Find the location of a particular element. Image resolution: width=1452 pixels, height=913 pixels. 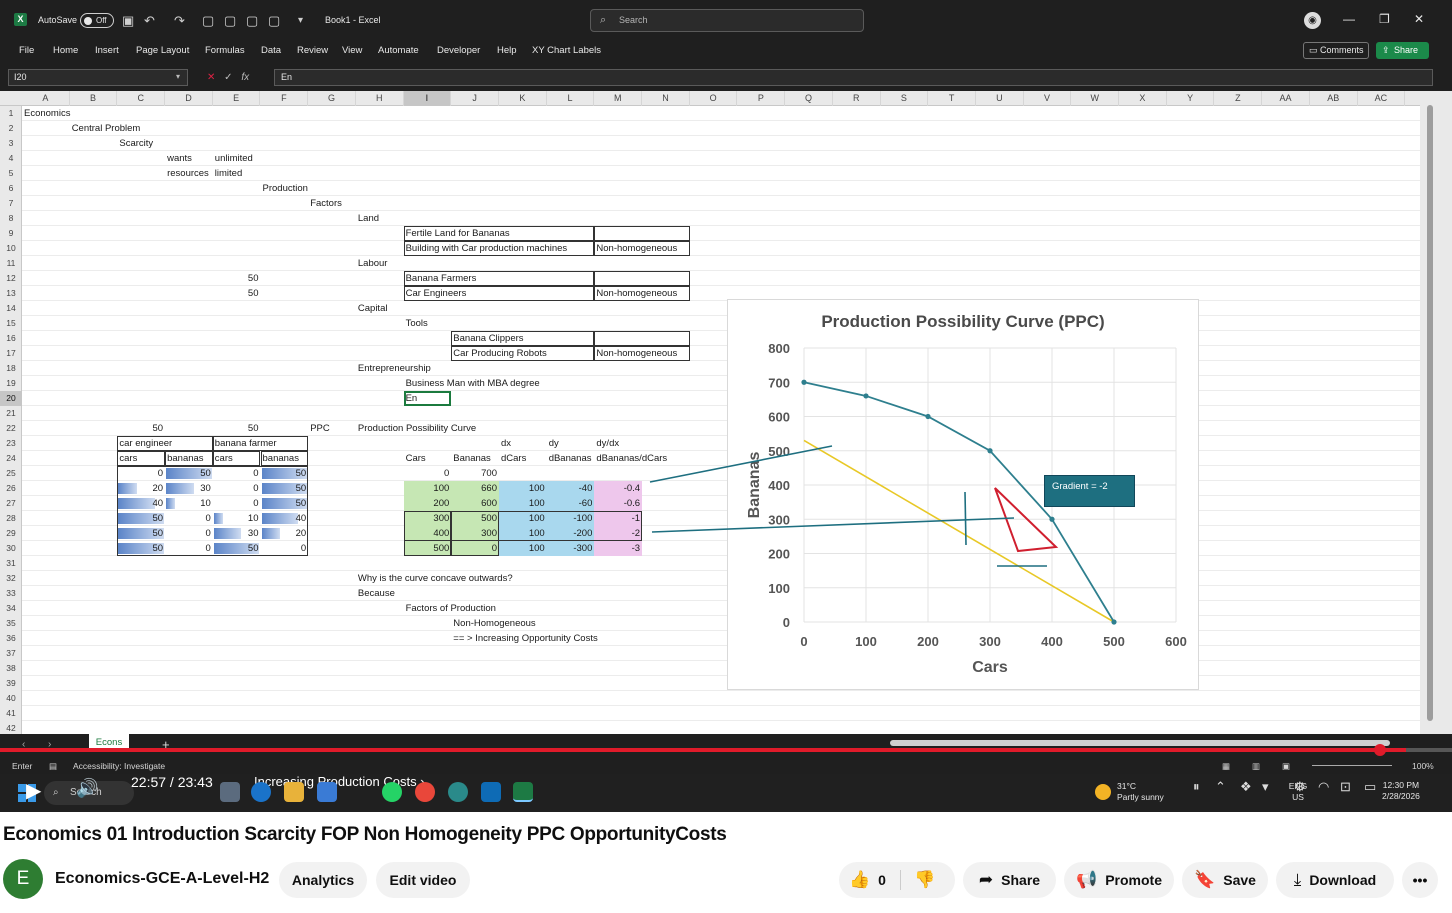

tab-data: Data is located at coordinates (271, 50).